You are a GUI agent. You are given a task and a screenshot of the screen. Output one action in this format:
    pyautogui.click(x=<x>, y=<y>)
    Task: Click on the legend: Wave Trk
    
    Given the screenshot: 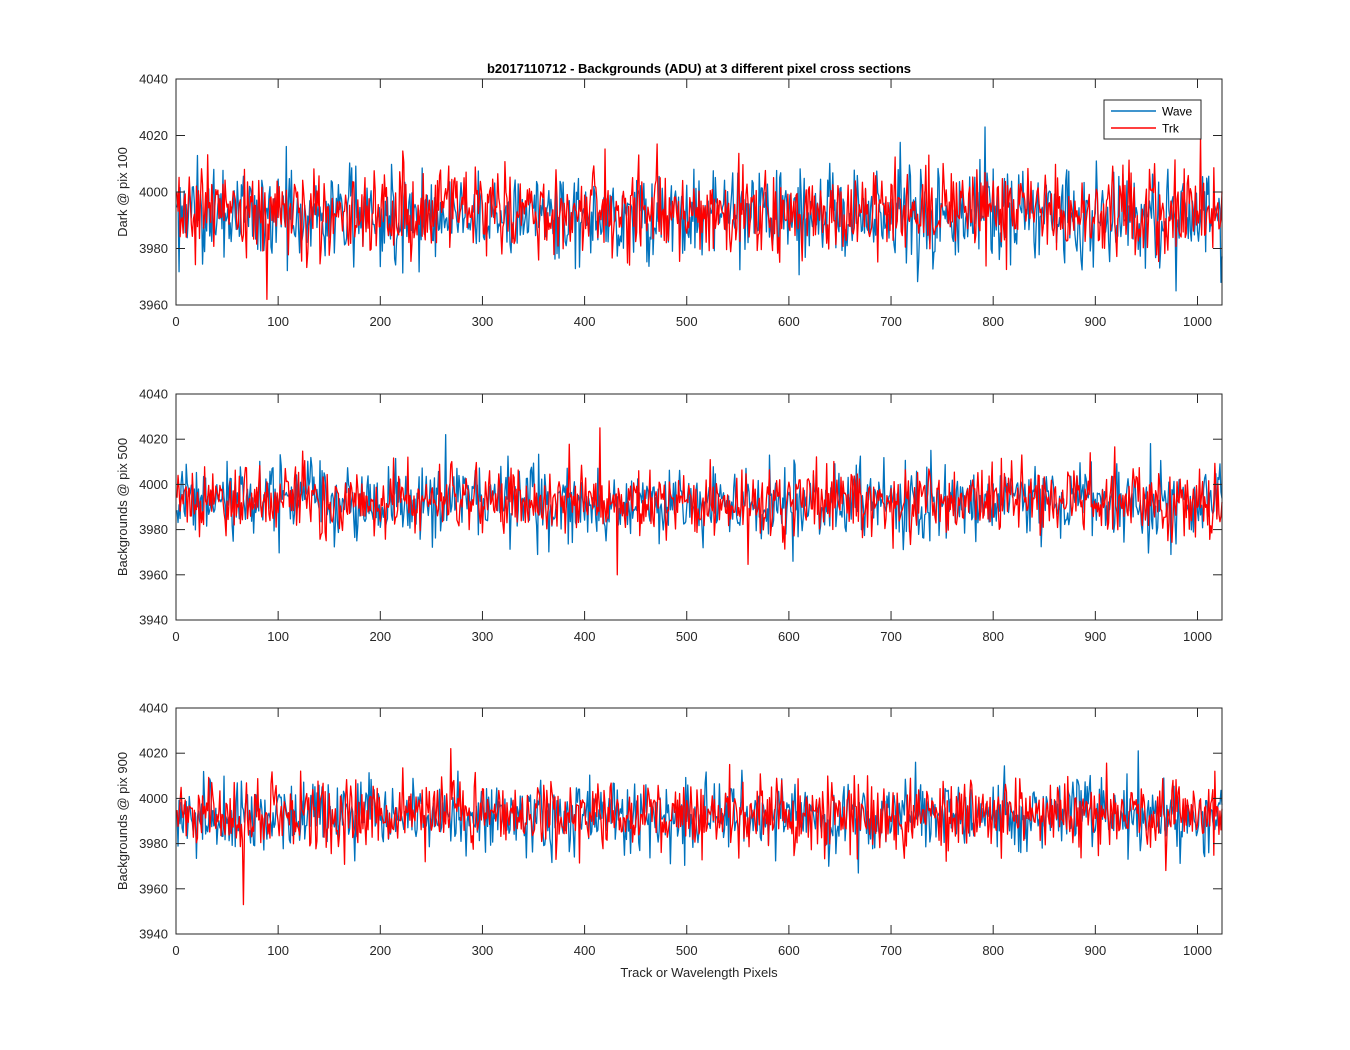 What is the action you would take?
    pyautogui.click(x=1152, y=119)
    